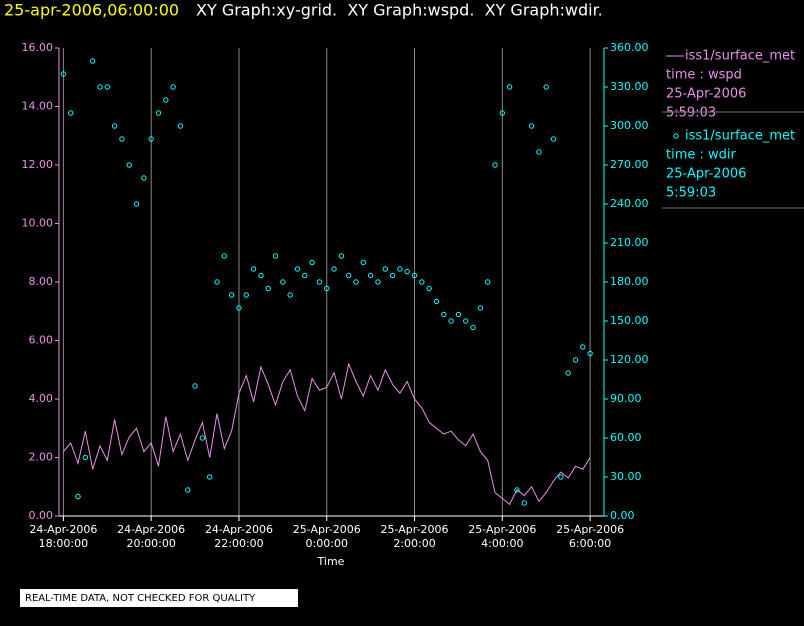 The width and height of the screenshot is (804, 626). Describe the element at coordinates (331, 561) in the screenshot. I see `x-axis-label: Time` at that location.